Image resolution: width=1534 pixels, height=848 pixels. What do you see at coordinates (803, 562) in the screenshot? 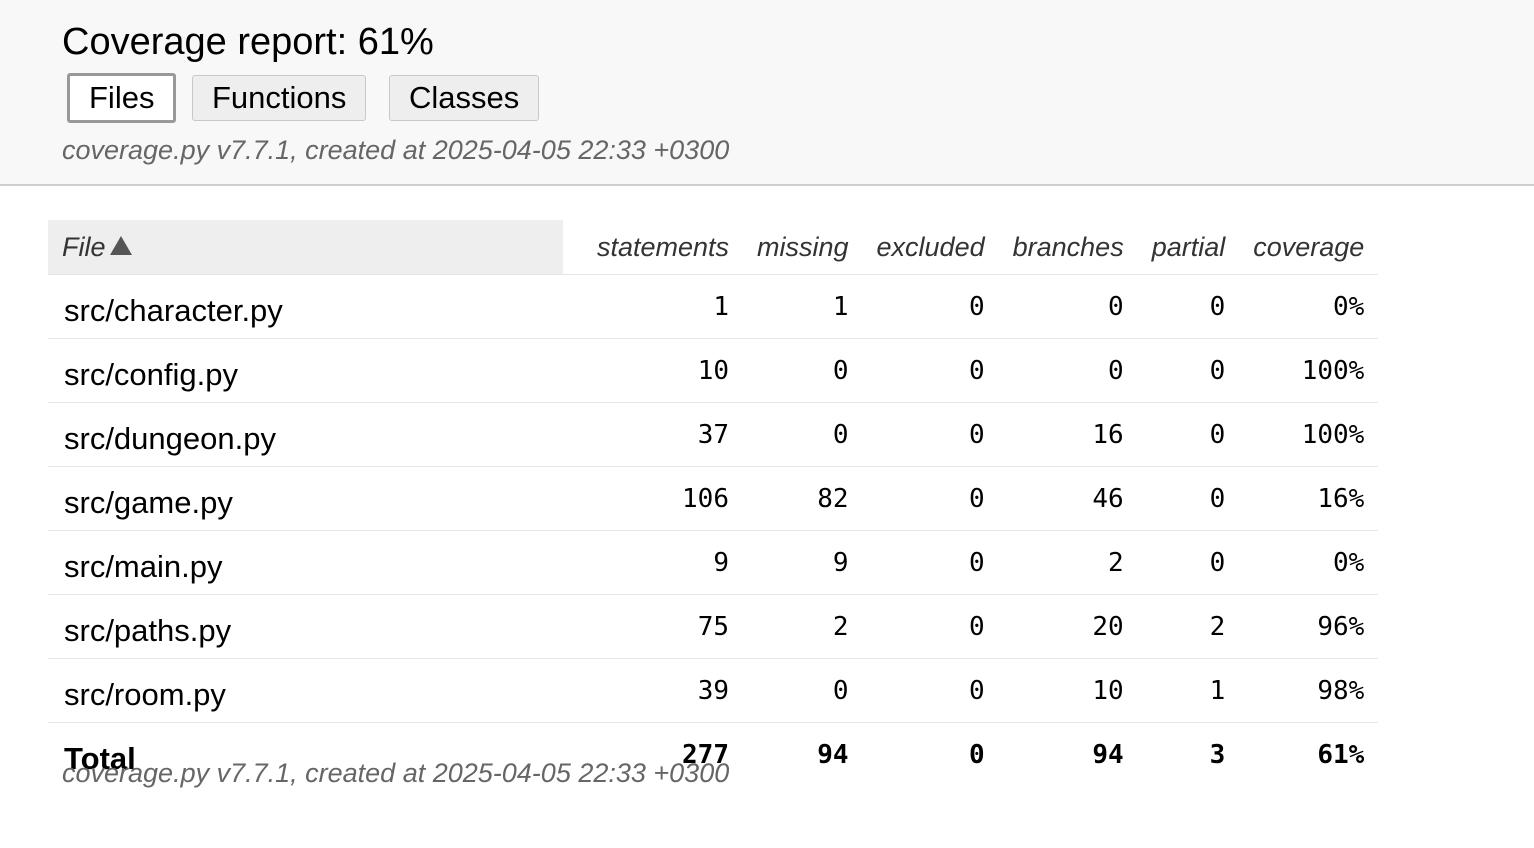
I see `missing-cell: 9` at bounding box center [803, 562].